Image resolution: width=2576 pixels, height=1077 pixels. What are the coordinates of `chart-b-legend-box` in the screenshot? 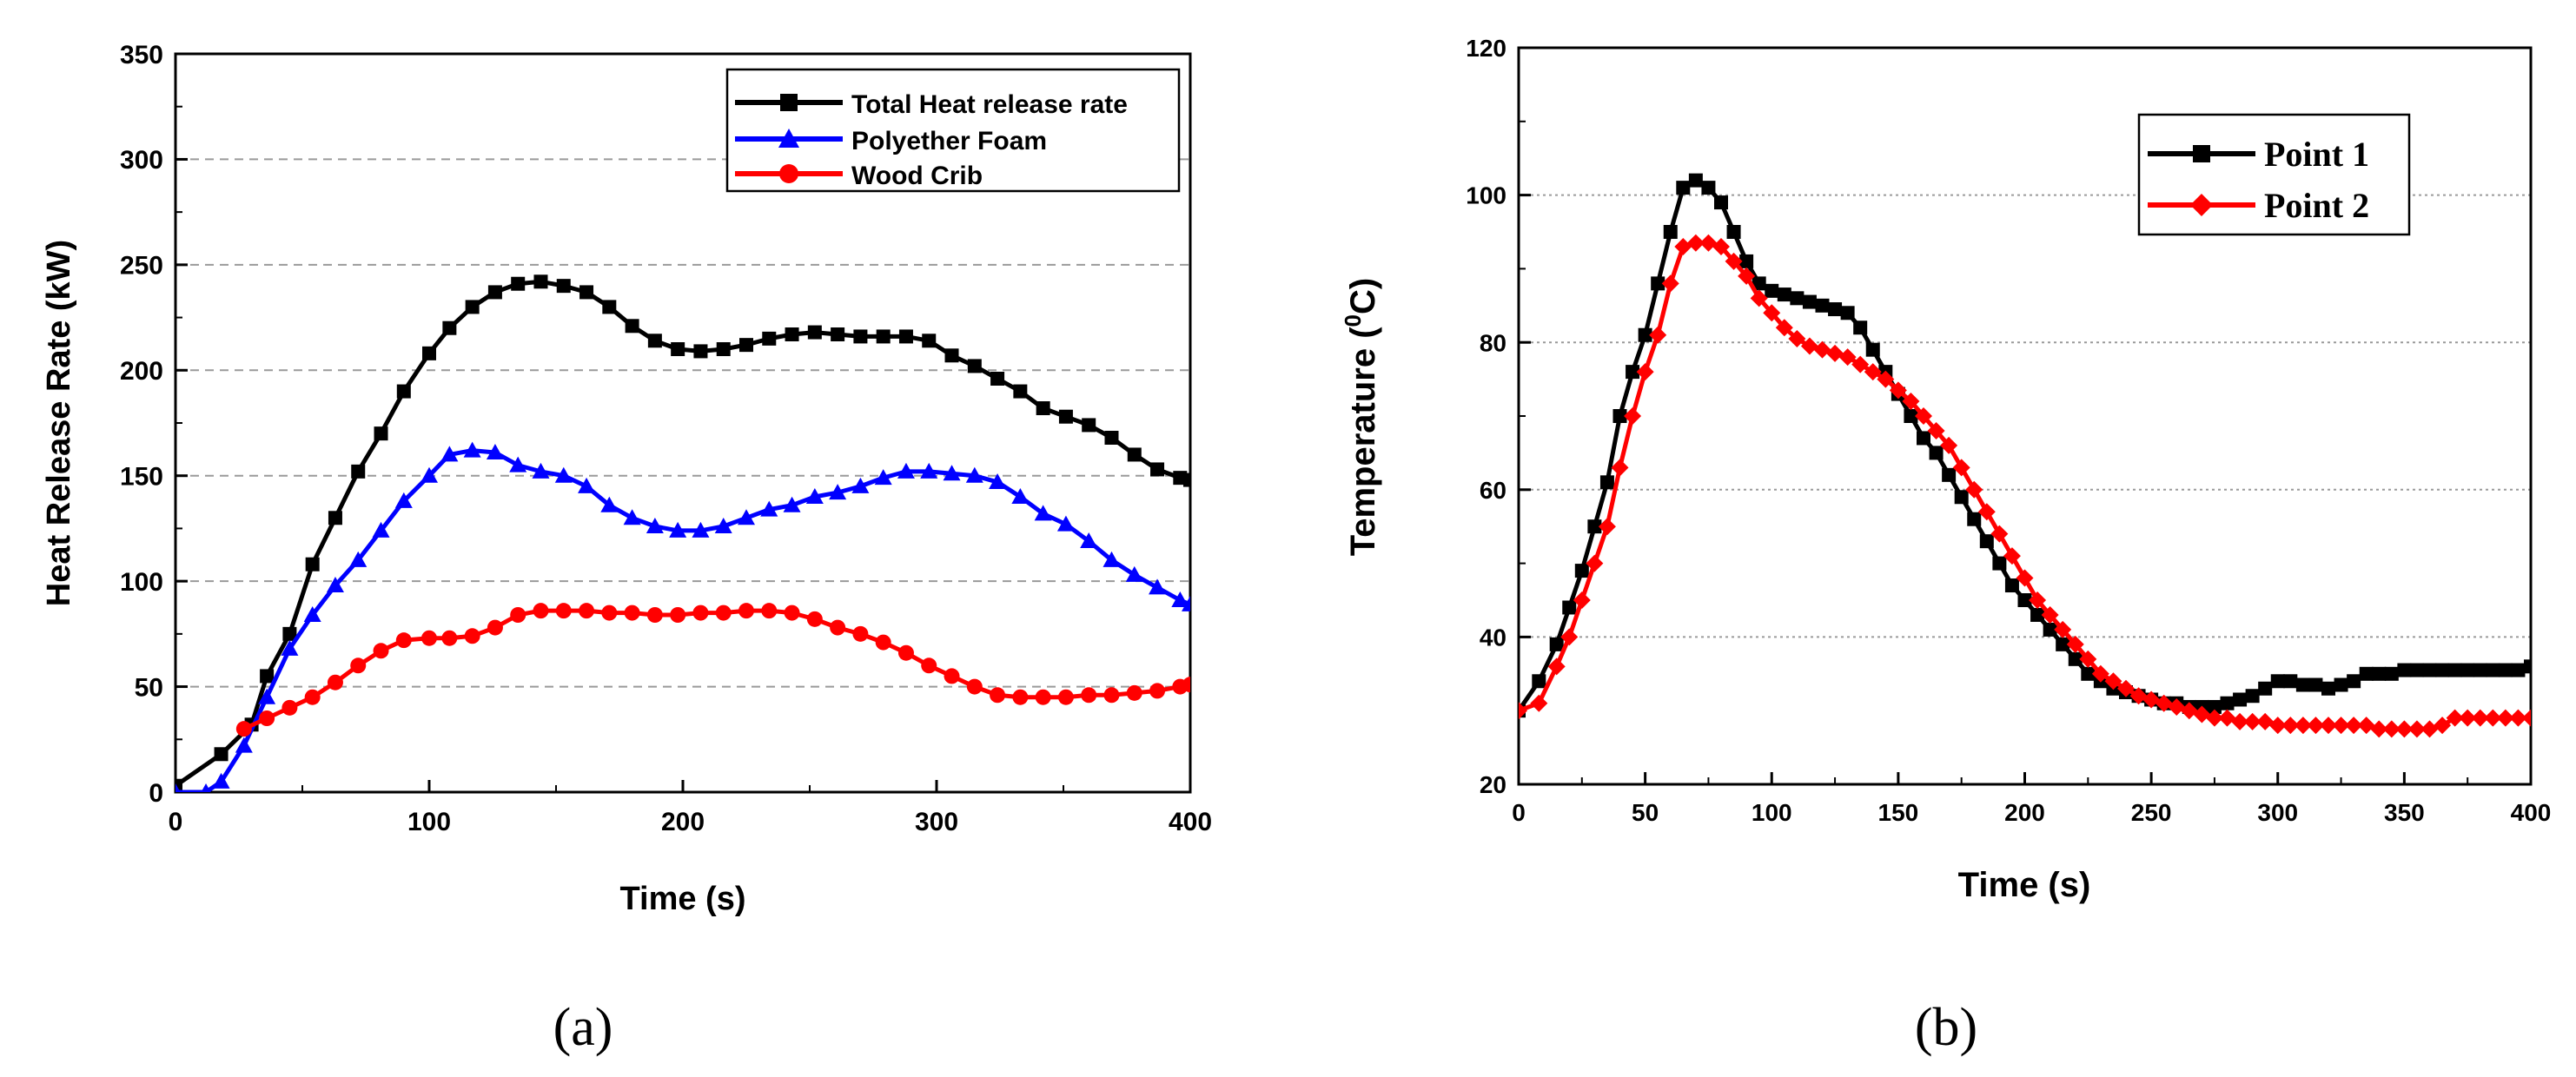 It's located at (2274, 174).